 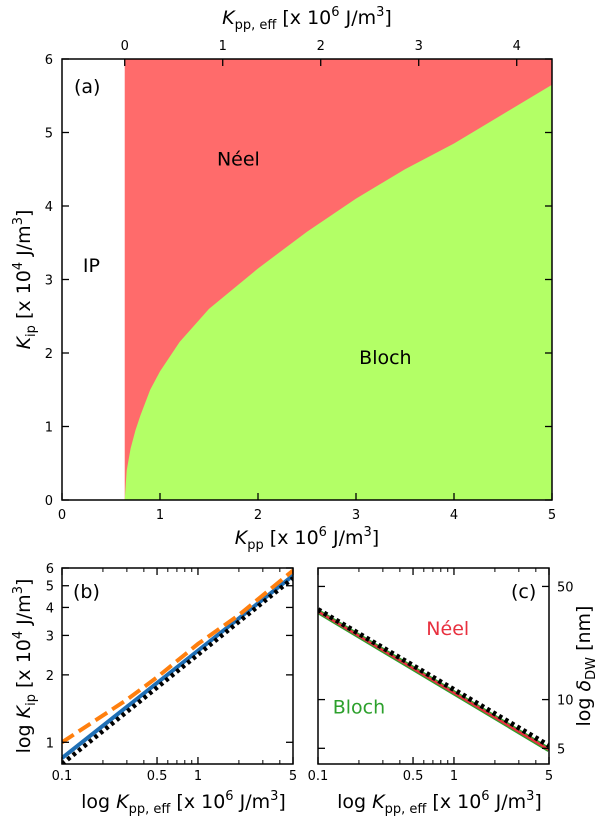 What do you see at coordinates (565, 701) in the screenshot?
I see `y-tick-label: 10` at bounding box center [565, 701].